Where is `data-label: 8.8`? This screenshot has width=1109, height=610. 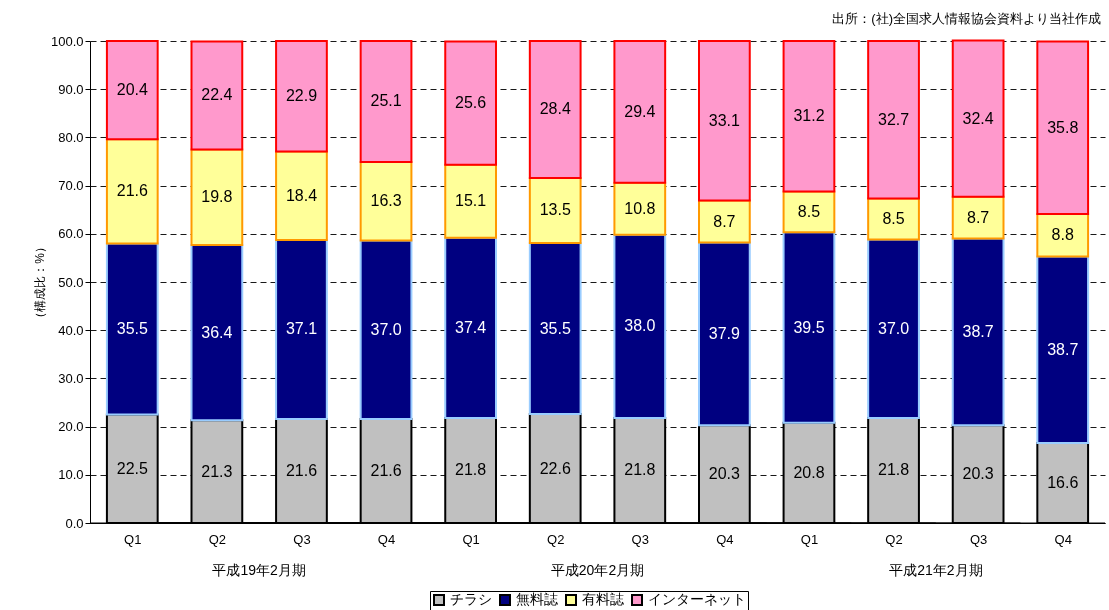 data-label: 8.8 is located at coordinates (1062, 235).